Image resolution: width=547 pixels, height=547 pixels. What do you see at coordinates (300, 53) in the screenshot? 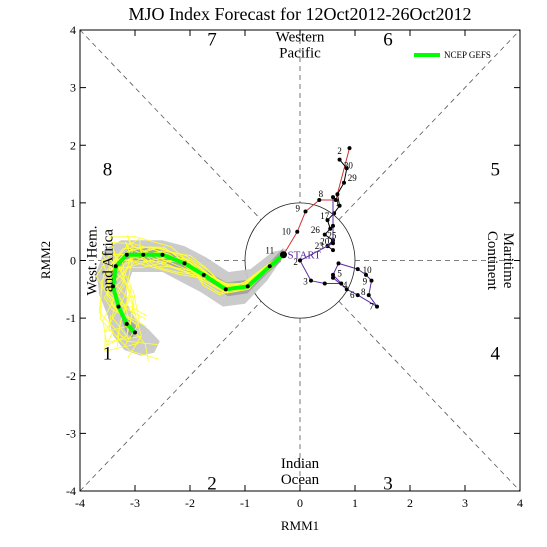
I see `region-label-line: Pacific` at bounding box center [300, 53].